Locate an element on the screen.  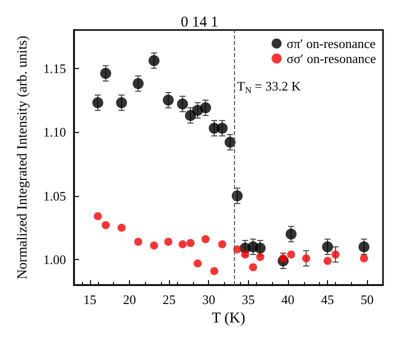
chart-title: 0 14 1 is located at coordinates (199, 22).